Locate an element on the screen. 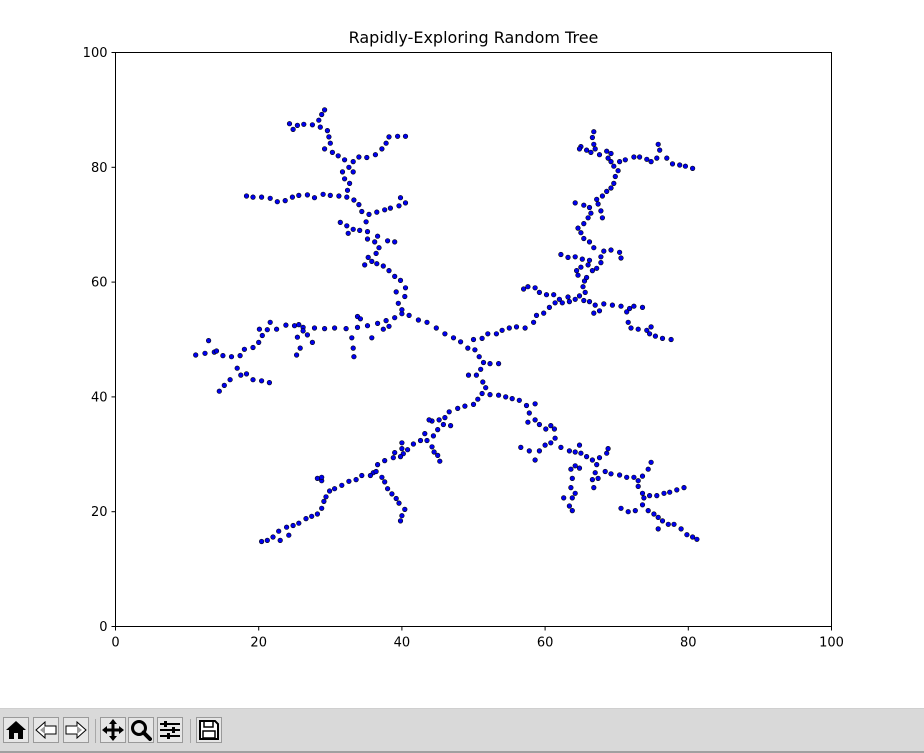 This screenshot has width=924, height=753. home-button is located at coordinates (16, 730).